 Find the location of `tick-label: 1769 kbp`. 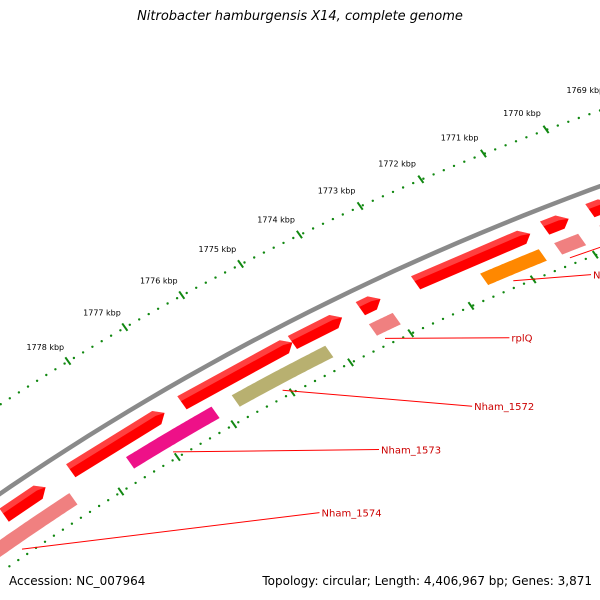

tick-label: 1769 kbp is located at coordinates (583, 90).